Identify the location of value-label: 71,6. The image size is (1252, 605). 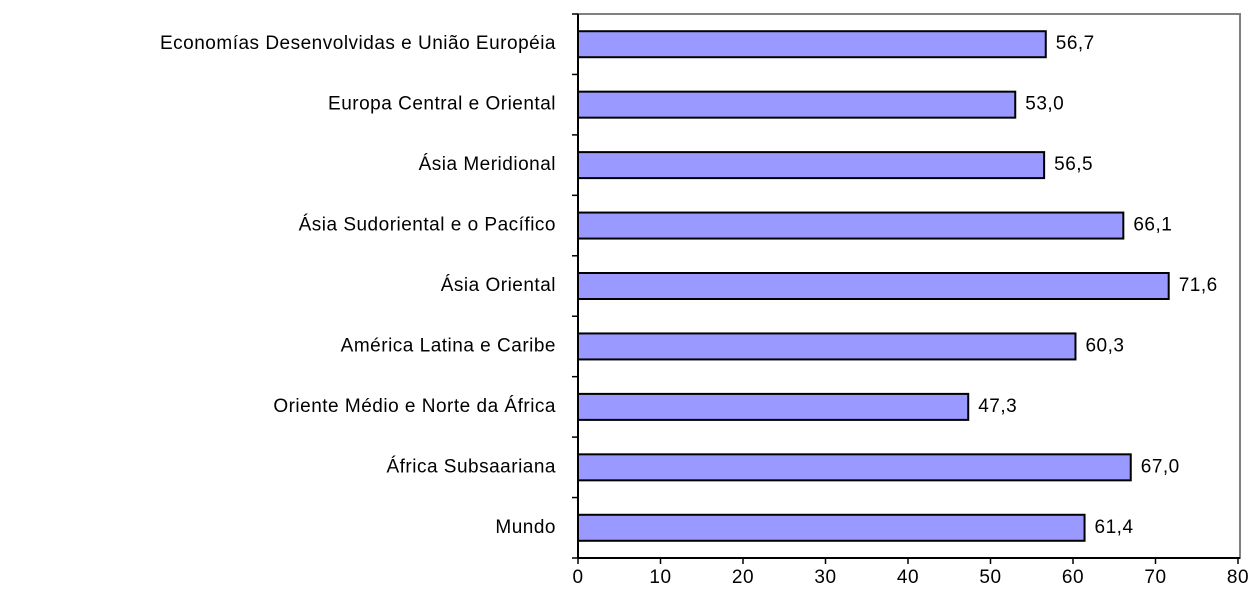
(1198, 285).